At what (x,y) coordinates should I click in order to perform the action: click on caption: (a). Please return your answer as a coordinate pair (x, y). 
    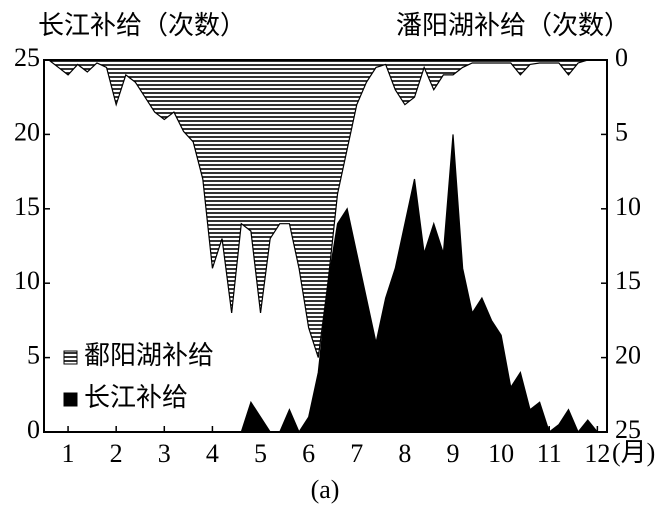
    Looking at the image, I should click on (325, 489).